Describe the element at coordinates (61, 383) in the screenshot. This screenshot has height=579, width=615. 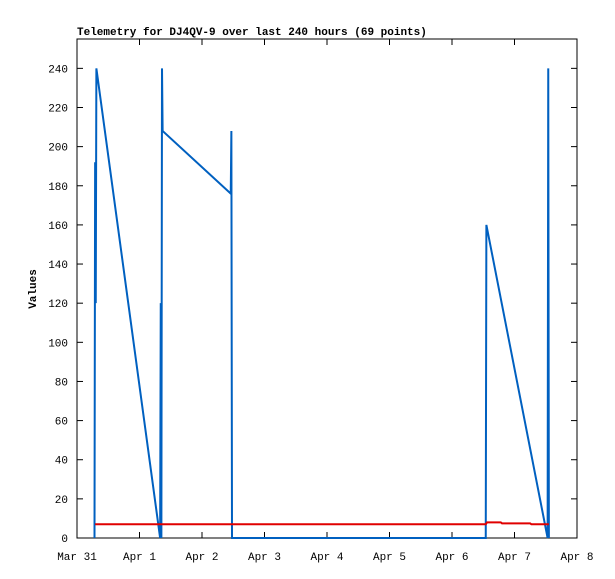
I see `y-tick-label: 80` at that location.